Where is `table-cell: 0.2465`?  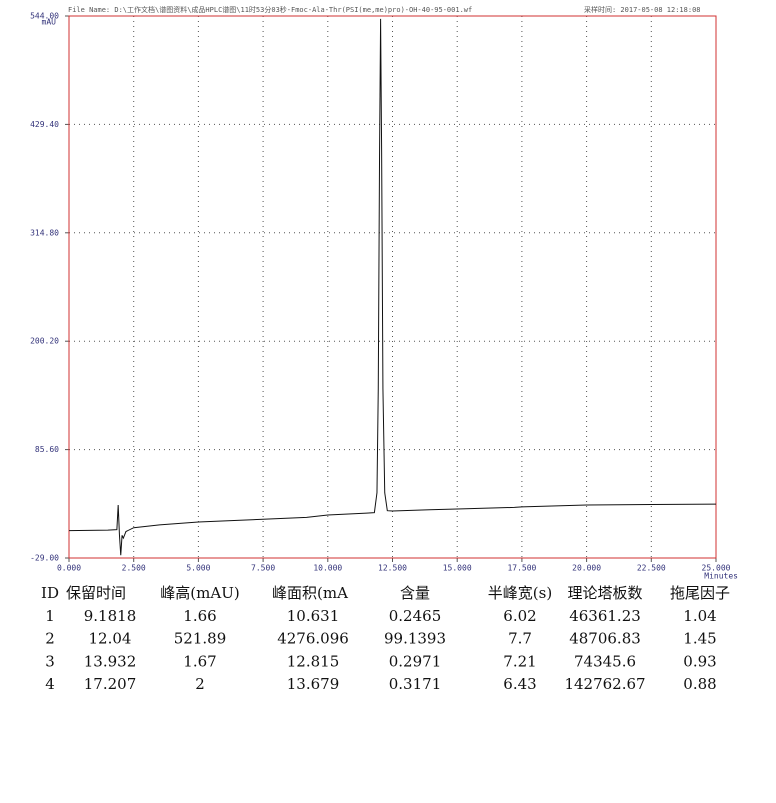 table-cell: 0.2465 is located at coordinates (415, 616).